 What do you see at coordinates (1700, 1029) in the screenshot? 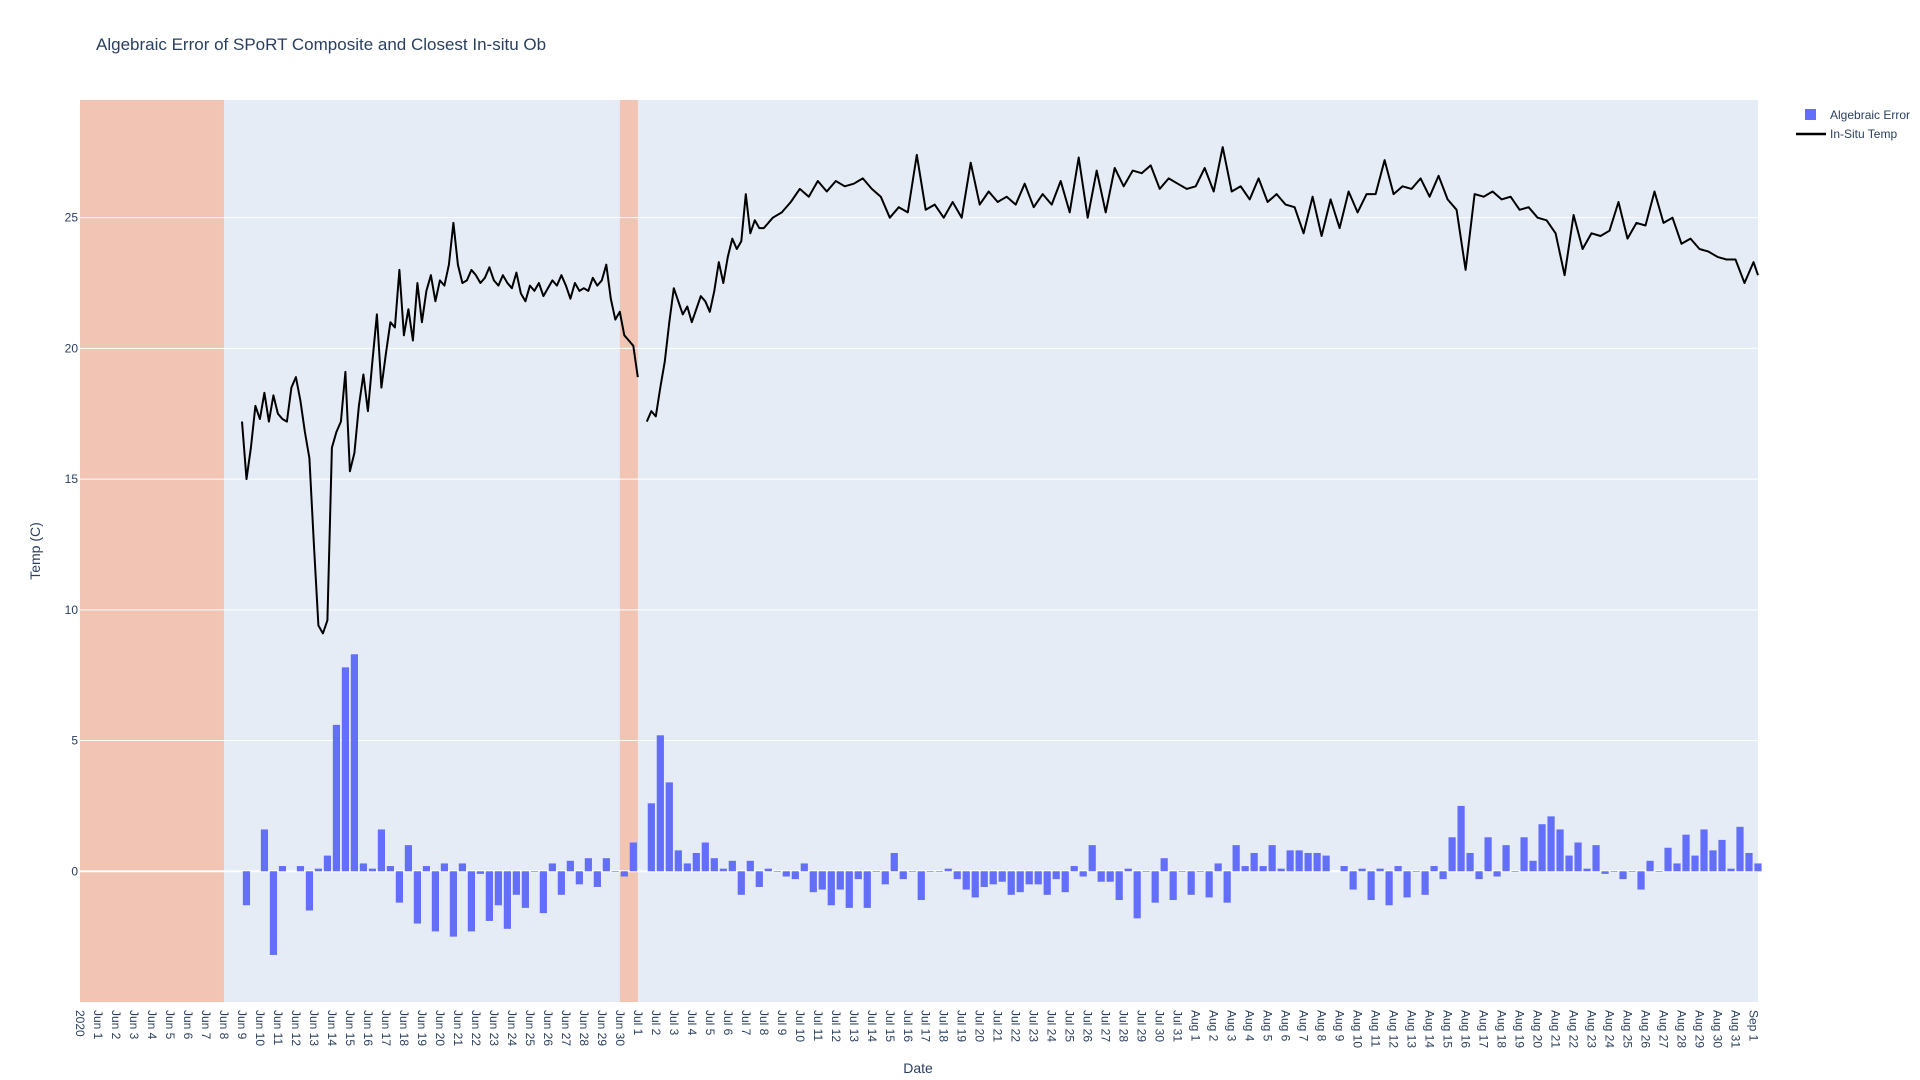
I see `x-tick-label: Aug 29` at bounding box center [1700, 1029].